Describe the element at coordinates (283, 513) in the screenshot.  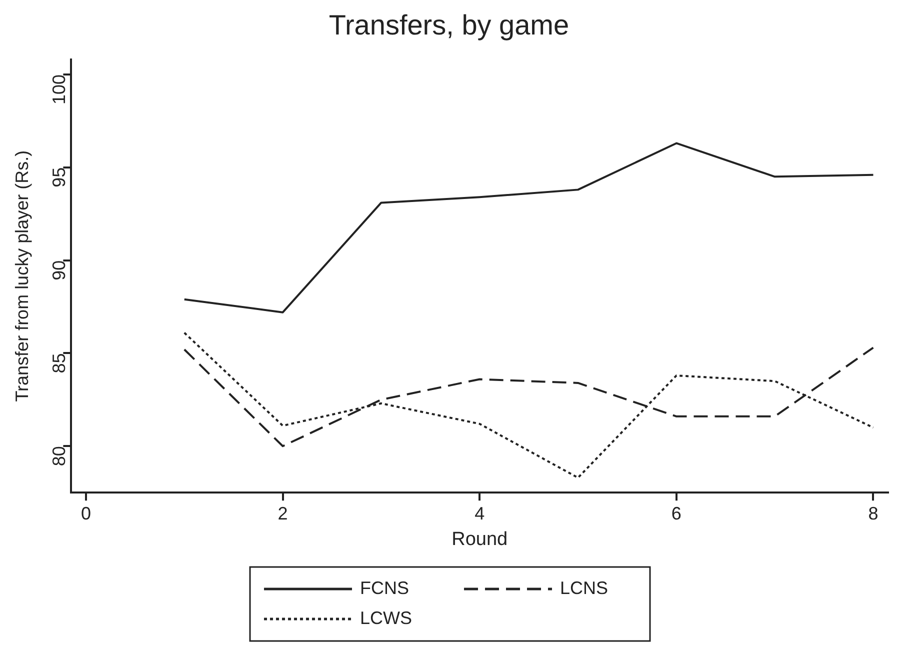
I see `x-tick-label: 2` at that location.